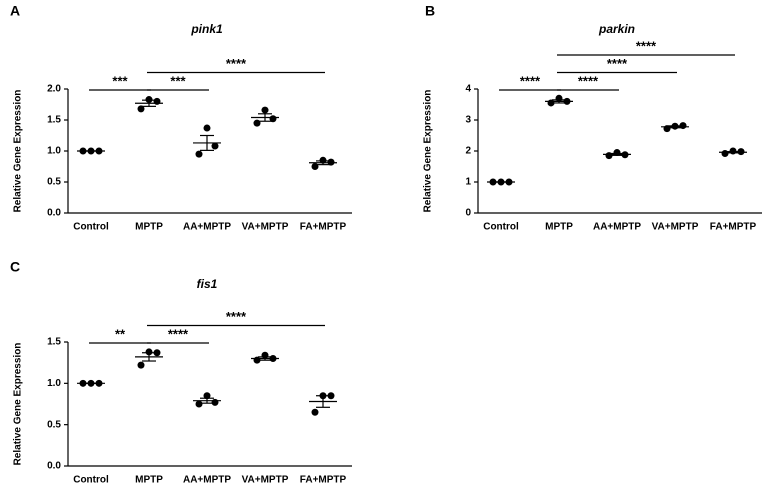 This screenshot has width=776, height=489. What do you see at coordinates (468, 182) in the screenshot?
I see `y-tick-label: 1` at bounding box center [468, 182].